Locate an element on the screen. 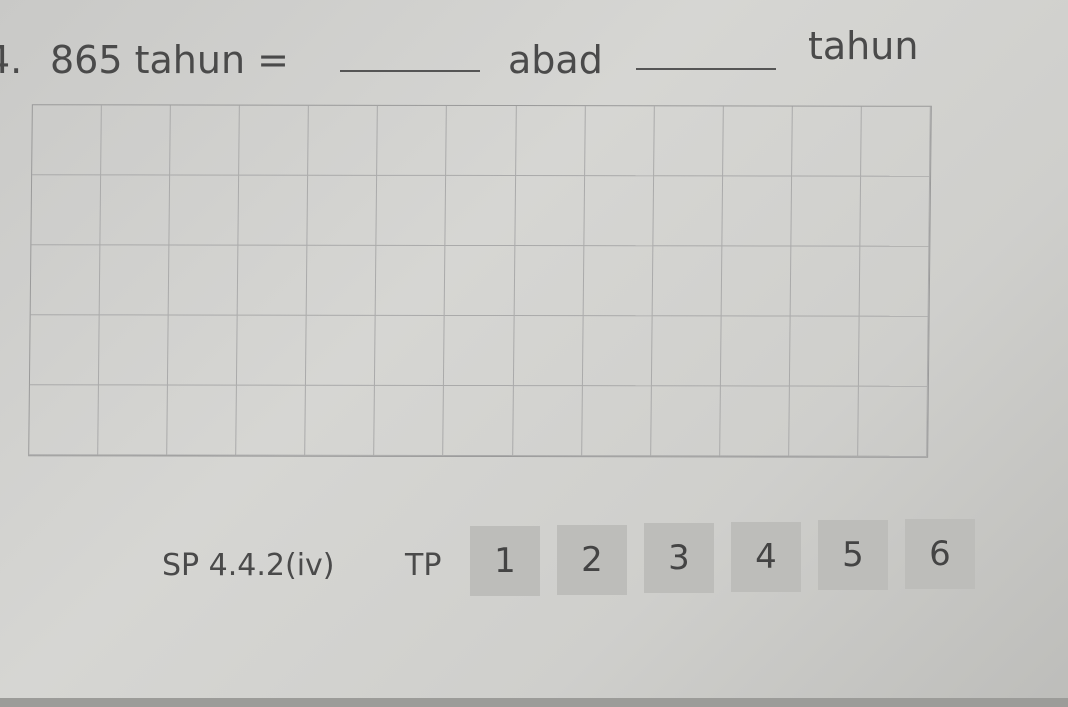 This screenshot has width=1068, height=707. question-number: 4. is located at coordinates (11, 60).